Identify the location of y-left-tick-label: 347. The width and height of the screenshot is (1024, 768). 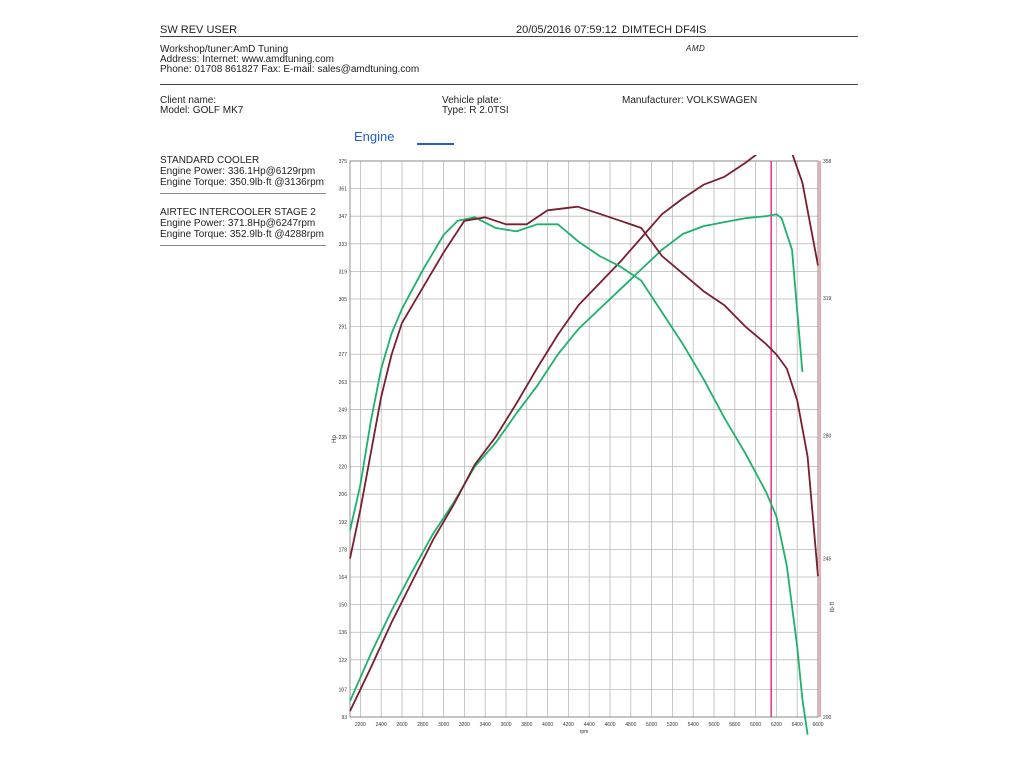
(343, 217).